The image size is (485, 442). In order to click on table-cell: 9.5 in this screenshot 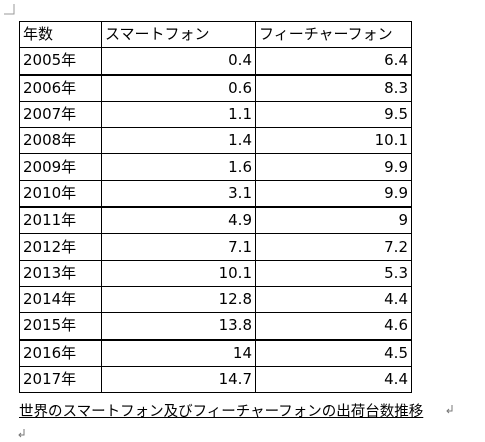, I will do `click(333, 114)`.